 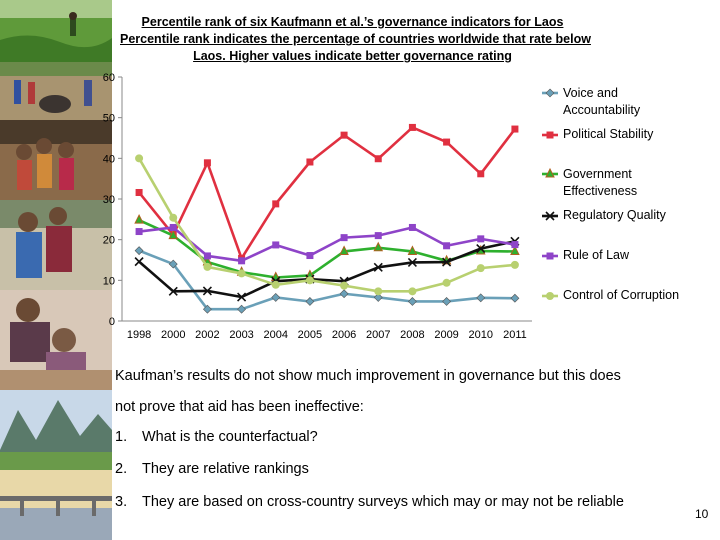 What do you see at coordinates (515, 335) in the screenshot?
I see `x-tick-label: 2011` at bounding box center [515, 335].